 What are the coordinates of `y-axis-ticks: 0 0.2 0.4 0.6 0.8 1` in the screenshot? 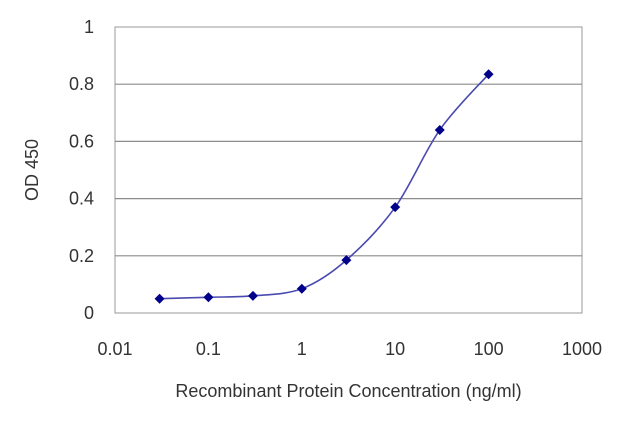 It's located at (81, 170).